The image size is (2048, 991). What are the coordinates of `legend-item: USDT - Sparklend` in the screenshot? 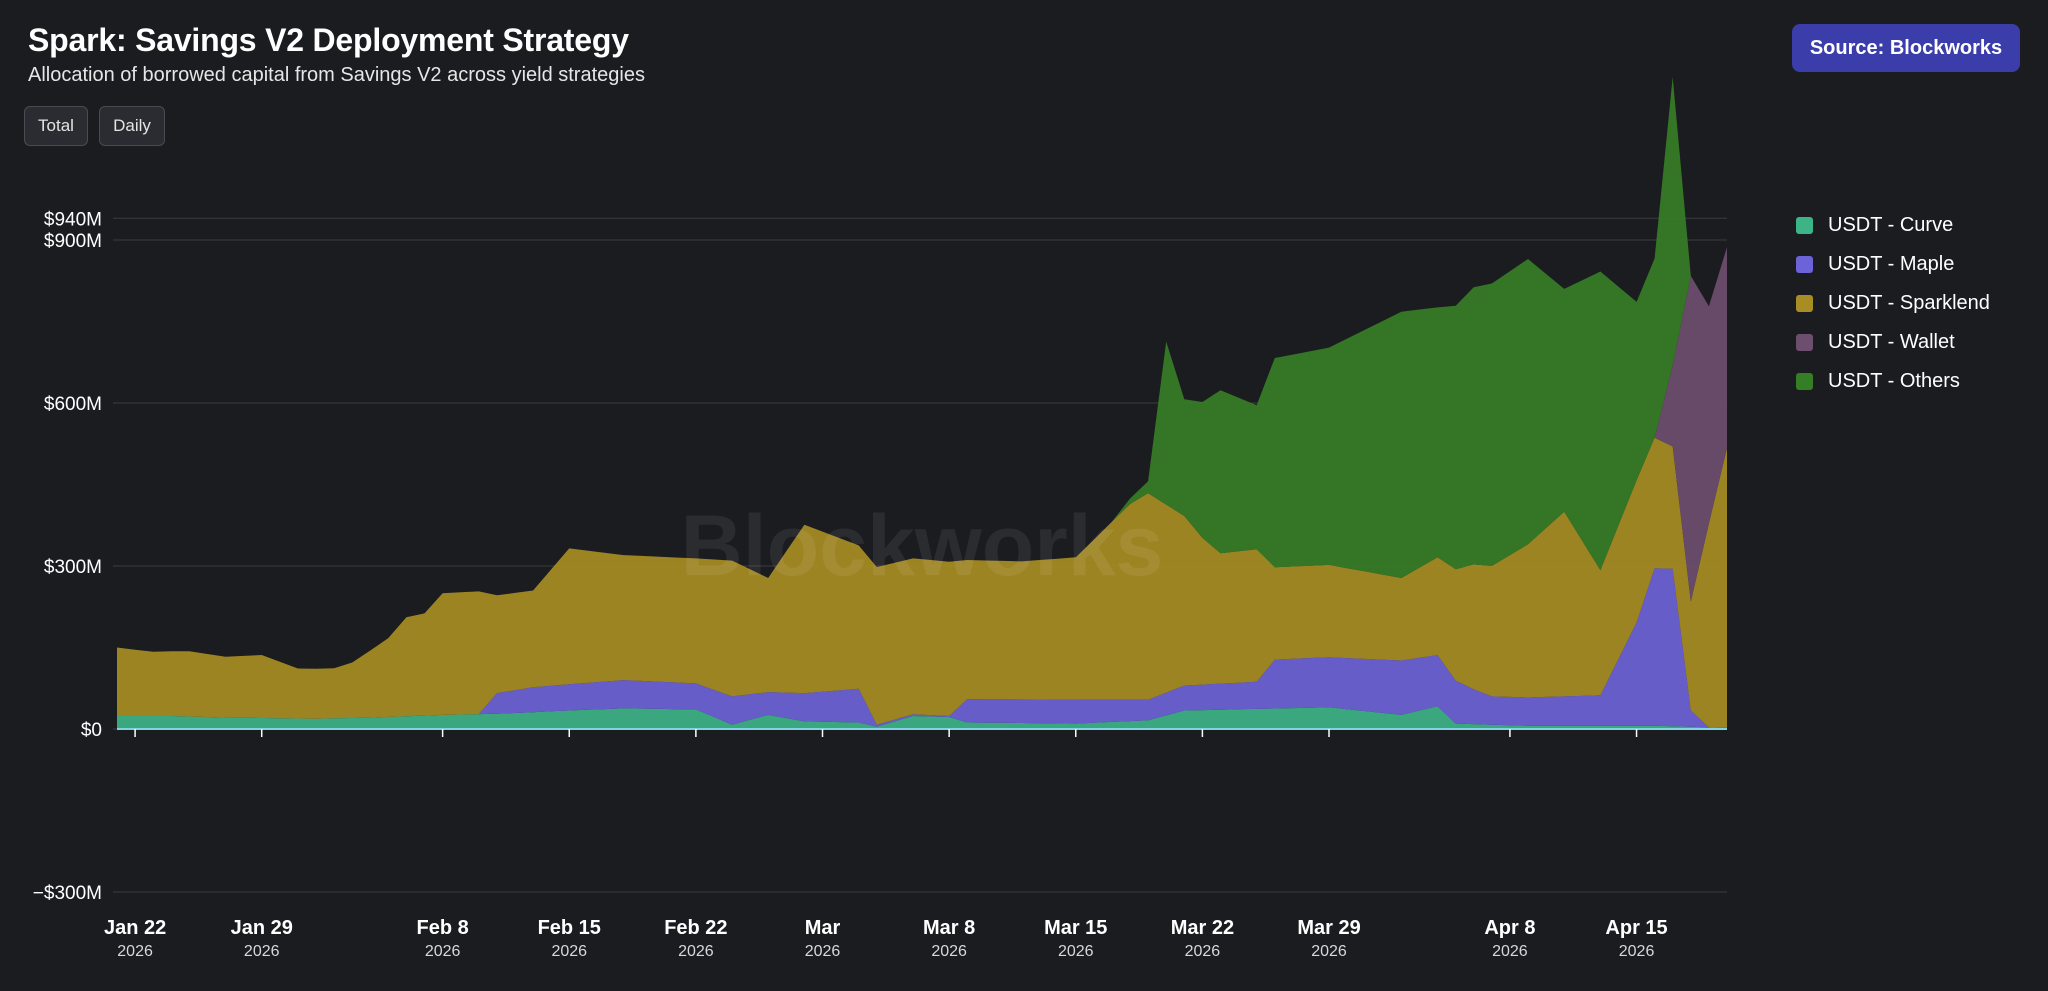 It's located at (1893, 303).